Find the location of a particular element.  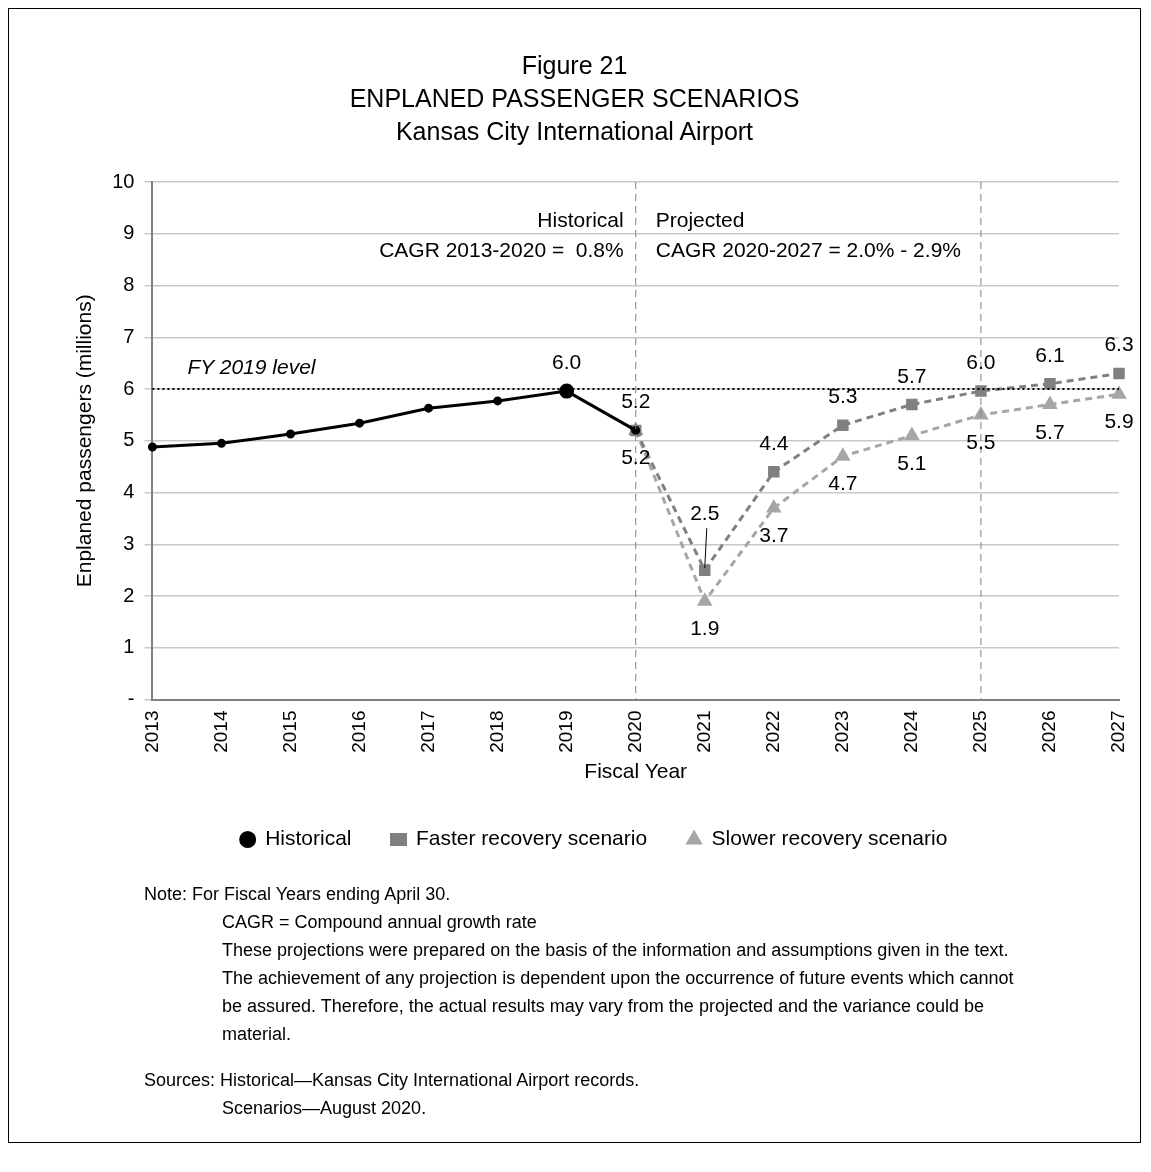

y-tick-label: 7 is located at coordinates (129, 335).